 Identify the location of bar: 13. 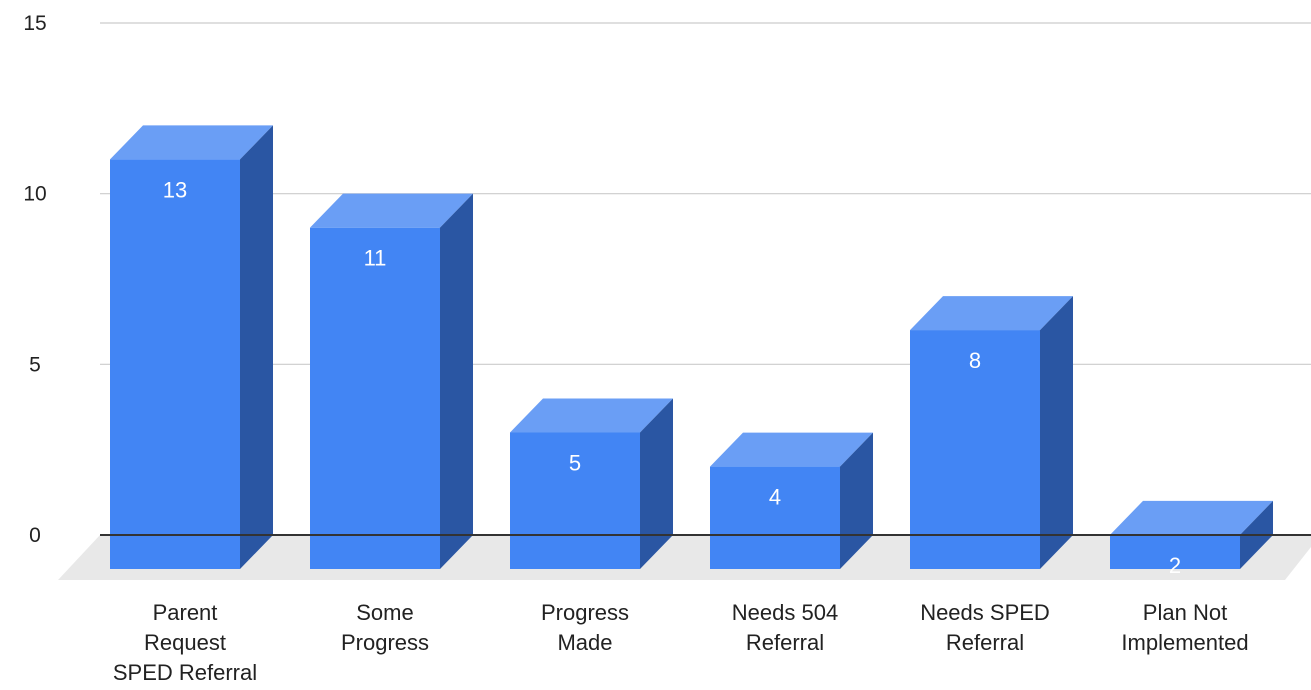
(191, 347).